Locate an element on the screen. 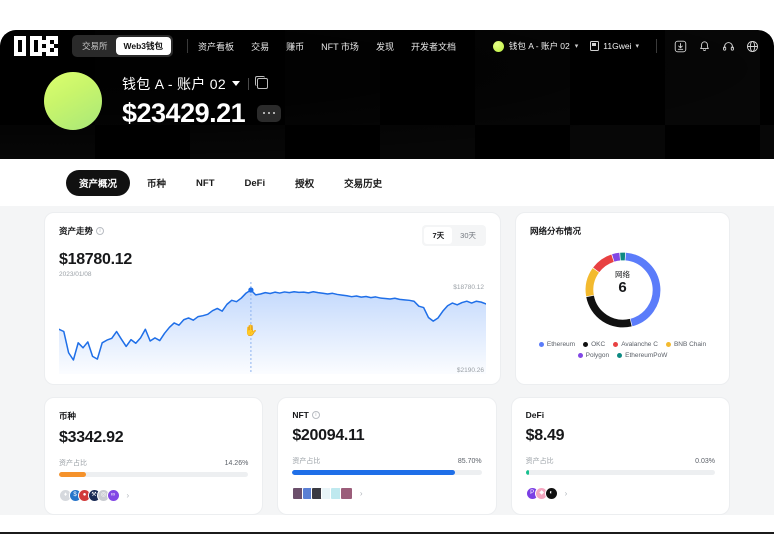 This screenshot has width=774, height=558. nft-card-value: $20094.11 is located at coordinates (328, 435).